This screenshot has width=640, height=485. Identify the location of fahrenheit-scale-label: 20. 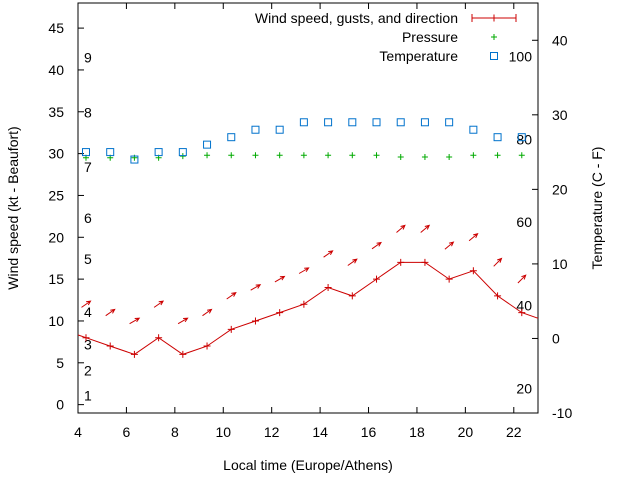
(524, 388).